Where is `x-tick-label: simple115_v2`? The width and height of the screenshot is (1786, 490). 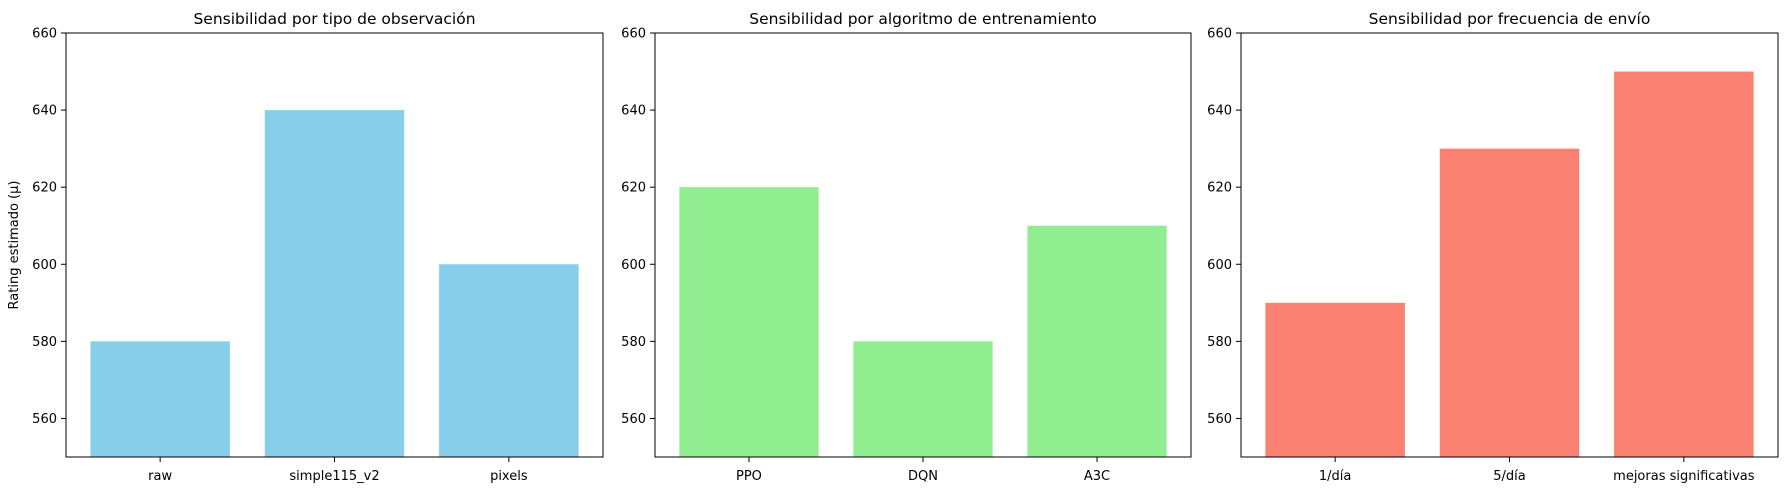 x-tick-label: simple115_v2 is located at coordinates (334, 476).